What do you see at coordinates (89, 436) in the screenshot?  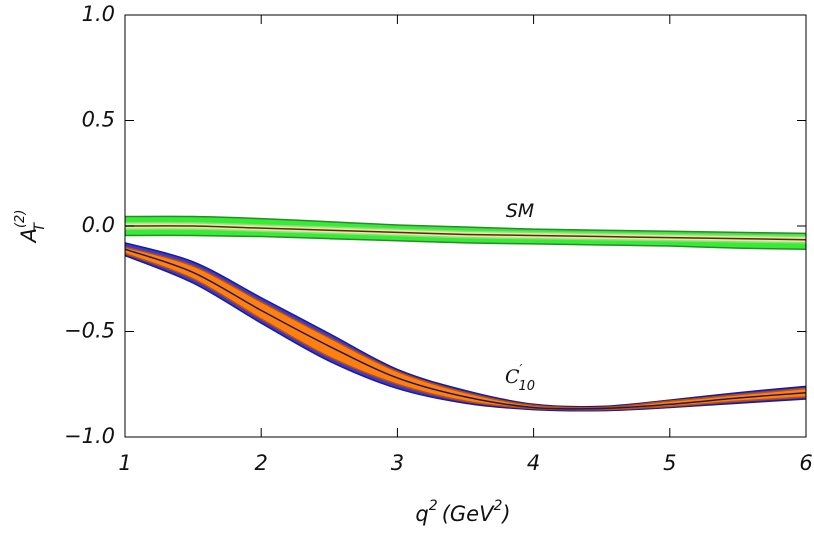 I see `y-tick-label: −1.0` at bounding box center [89, 436].